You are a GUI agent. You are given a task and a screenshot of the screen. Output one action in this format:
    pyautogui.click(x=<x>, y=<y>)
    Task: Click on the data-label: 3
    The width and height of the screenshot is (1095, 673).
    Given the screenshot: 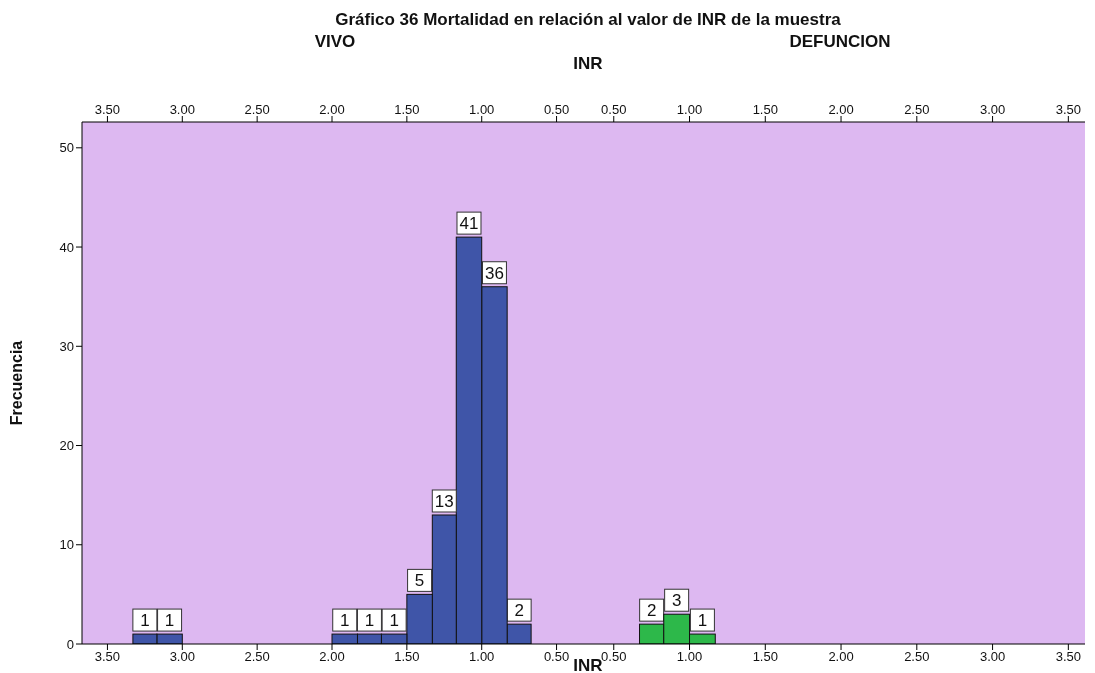 What is the action you would take?
    pyautogui.click(x=676, y=601)
    